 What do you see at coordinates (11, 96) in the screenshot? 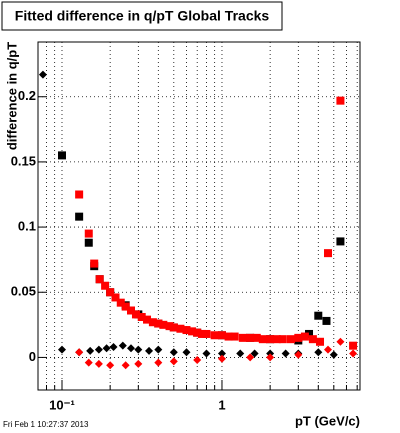
I see `y-axis-label: difference in q/pT` at bounding box center [11, 96].